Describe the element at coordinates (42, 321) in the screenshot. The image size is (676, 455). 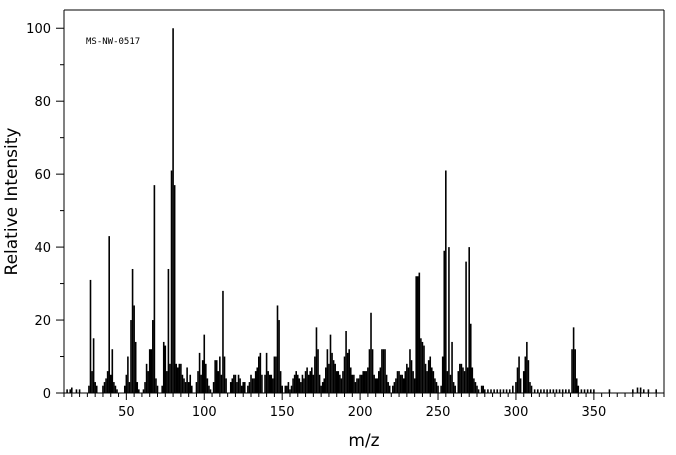
I see `y-tick-label: 20` at that location.